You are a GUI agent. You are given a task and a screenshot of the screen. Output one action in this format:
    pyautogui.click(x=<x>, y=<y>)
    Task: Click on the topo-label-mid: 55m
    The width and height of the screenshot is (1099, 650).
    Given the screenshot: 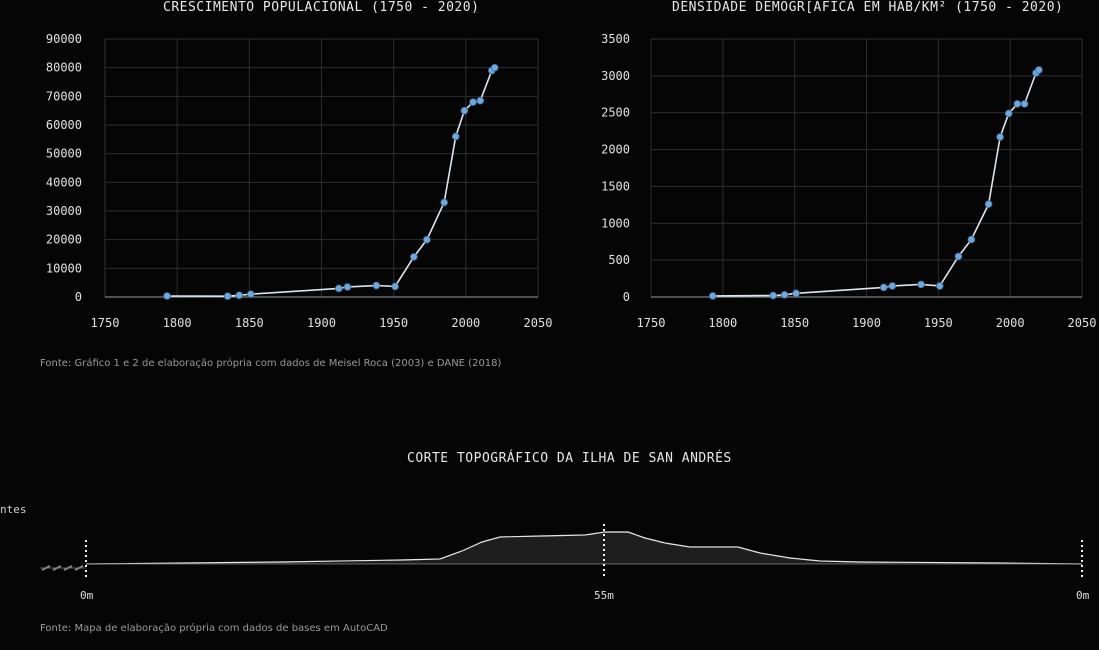 What is the action you would take?
    pyautogui.click(x=604, y=595)
    